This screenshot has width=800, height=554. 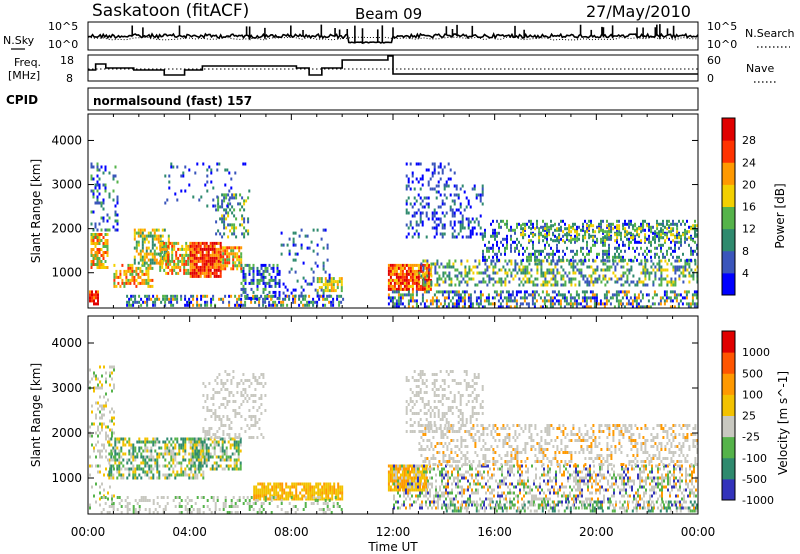 What do you see at coordinates (22, 100) in the screenshot?
I see `cpid-label: CPID` at bounding box center [22, 100].